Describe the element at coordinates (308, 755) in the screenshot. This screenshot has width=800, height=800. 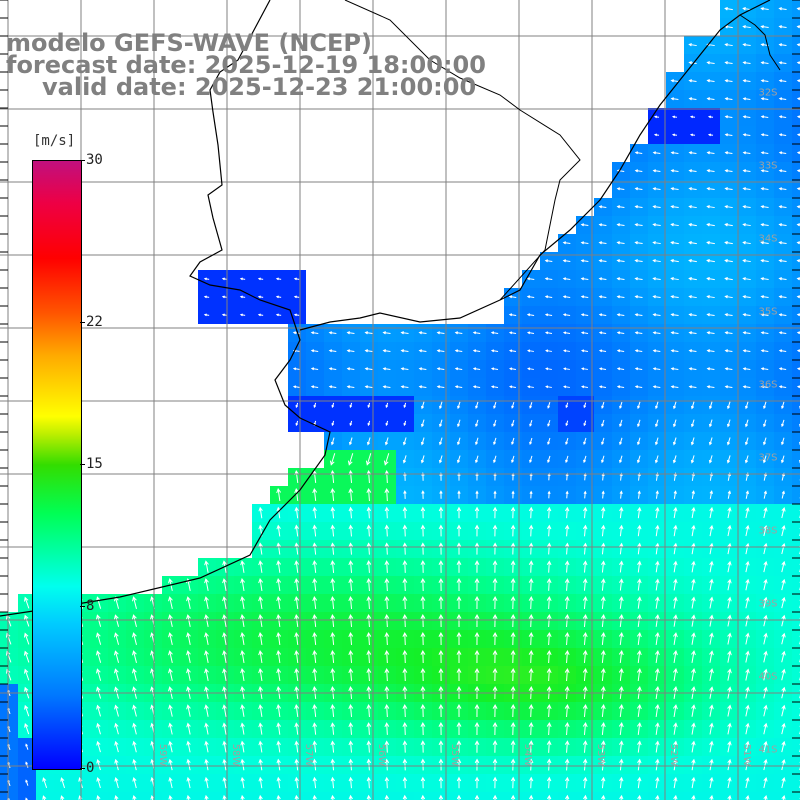
I see `longitude-label: 57W` at that location.